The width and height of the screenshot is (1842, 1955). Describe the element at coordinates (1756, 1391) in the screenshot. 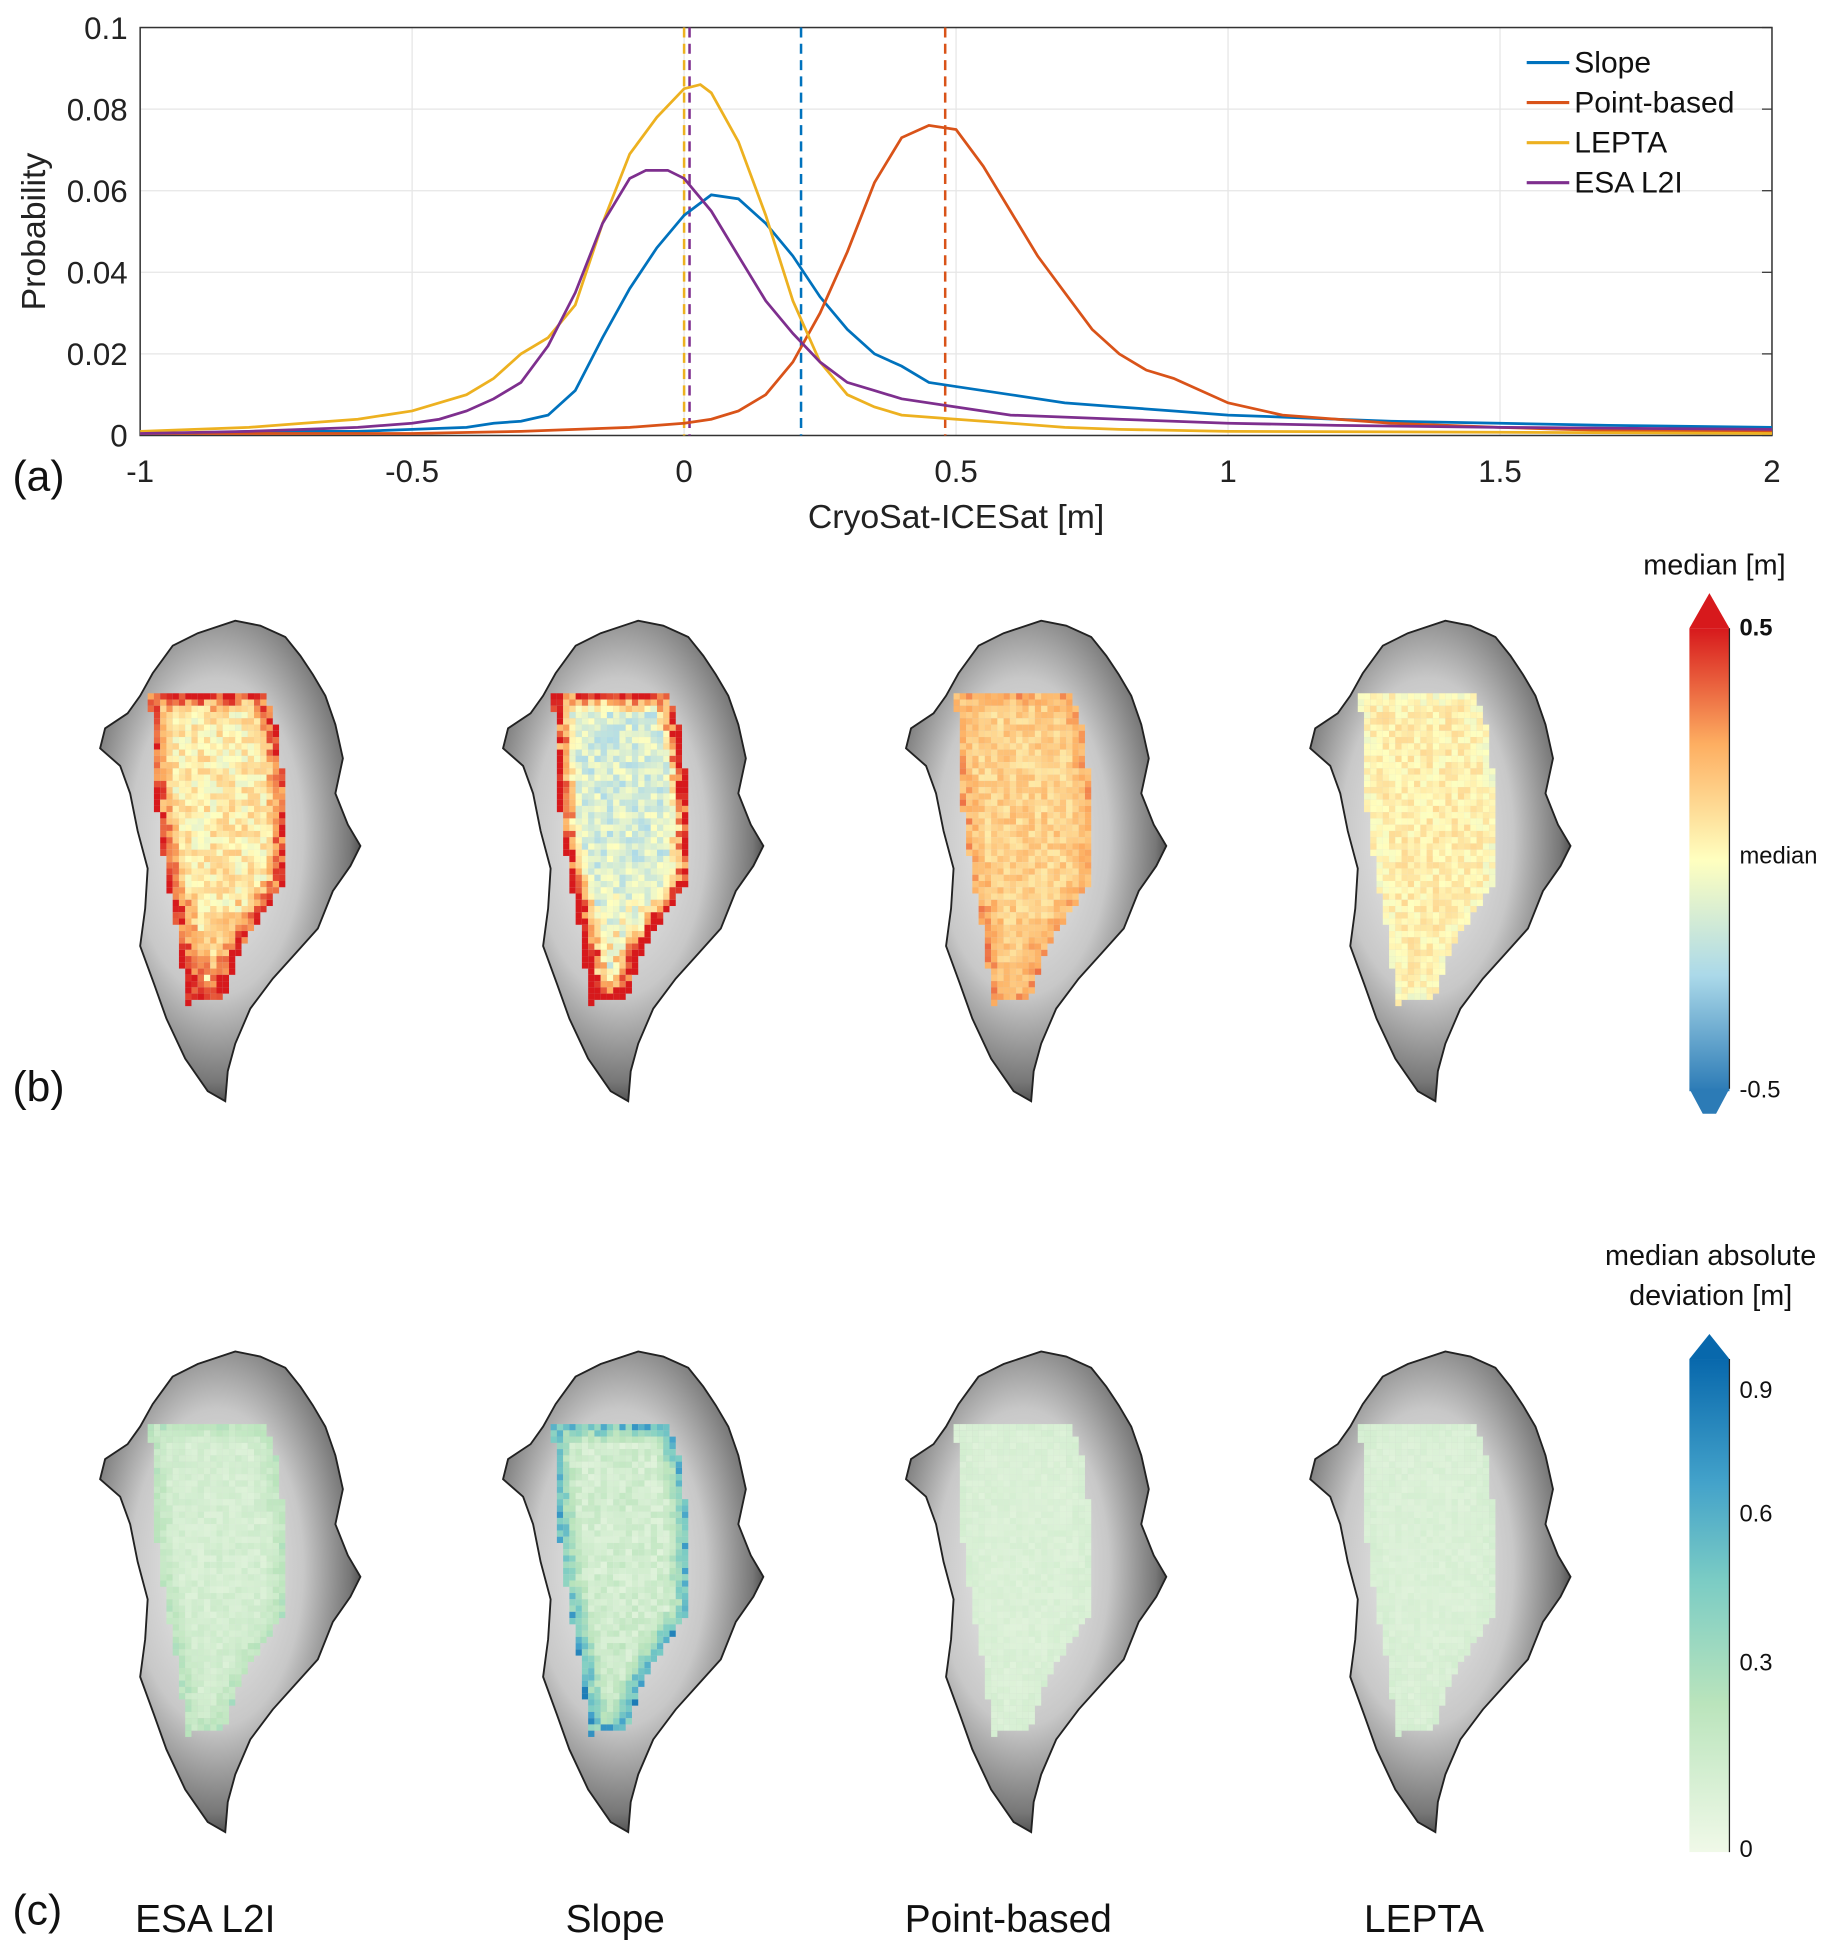

I see `mad-colorbar-tick-0.9: 0.9` at that location.